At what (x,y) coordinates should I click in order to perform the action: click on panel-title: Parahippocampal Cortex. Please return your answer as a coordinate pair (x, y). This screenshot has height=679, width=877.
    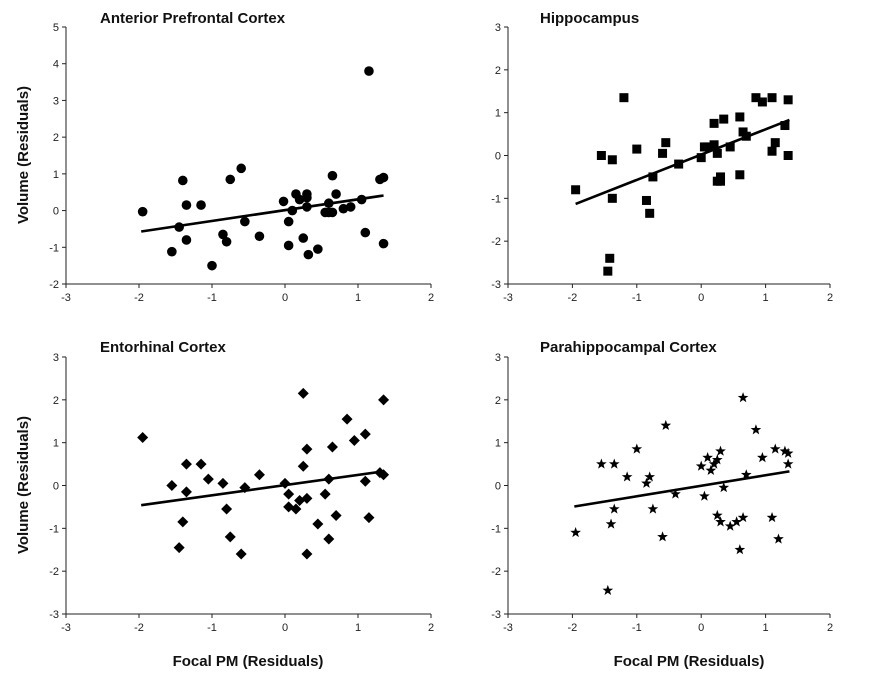
    Looking at the image, I should click on (628, 347).